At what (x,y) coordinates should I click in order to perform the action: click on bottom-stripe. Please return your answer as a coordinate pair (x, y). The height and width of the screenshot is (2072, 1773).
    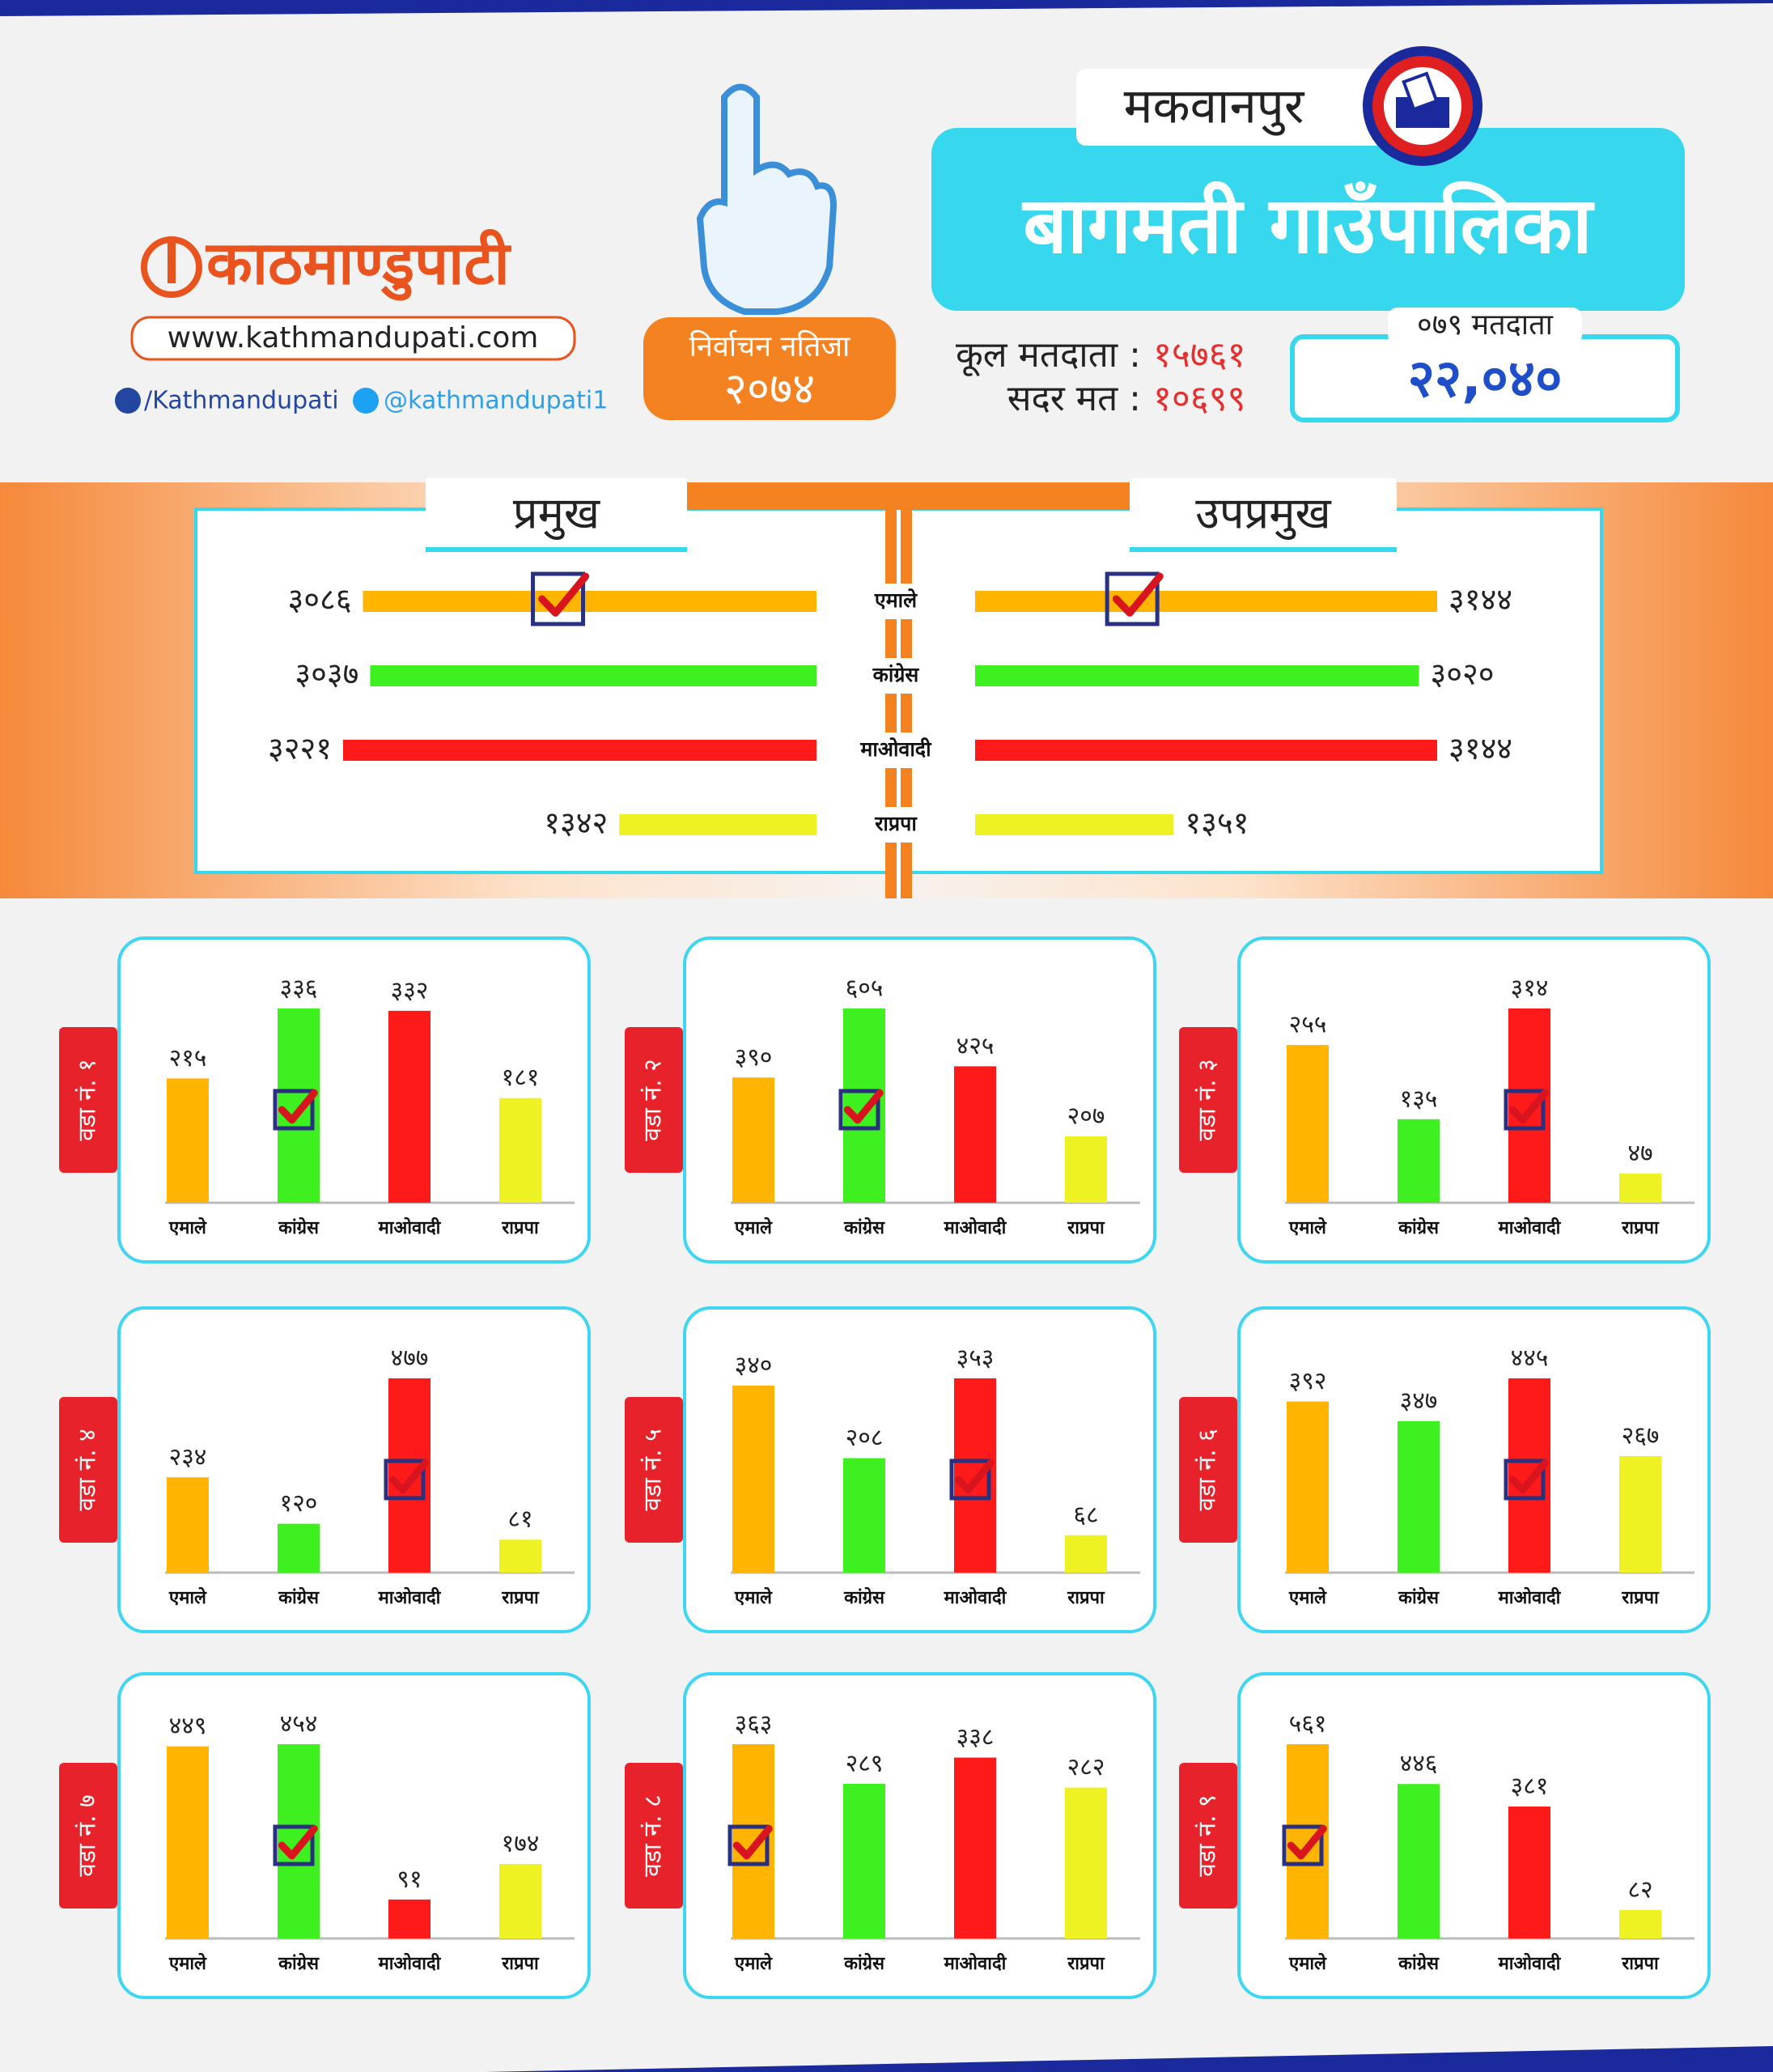
    Looking at the image, I should click on (1129, 2059).